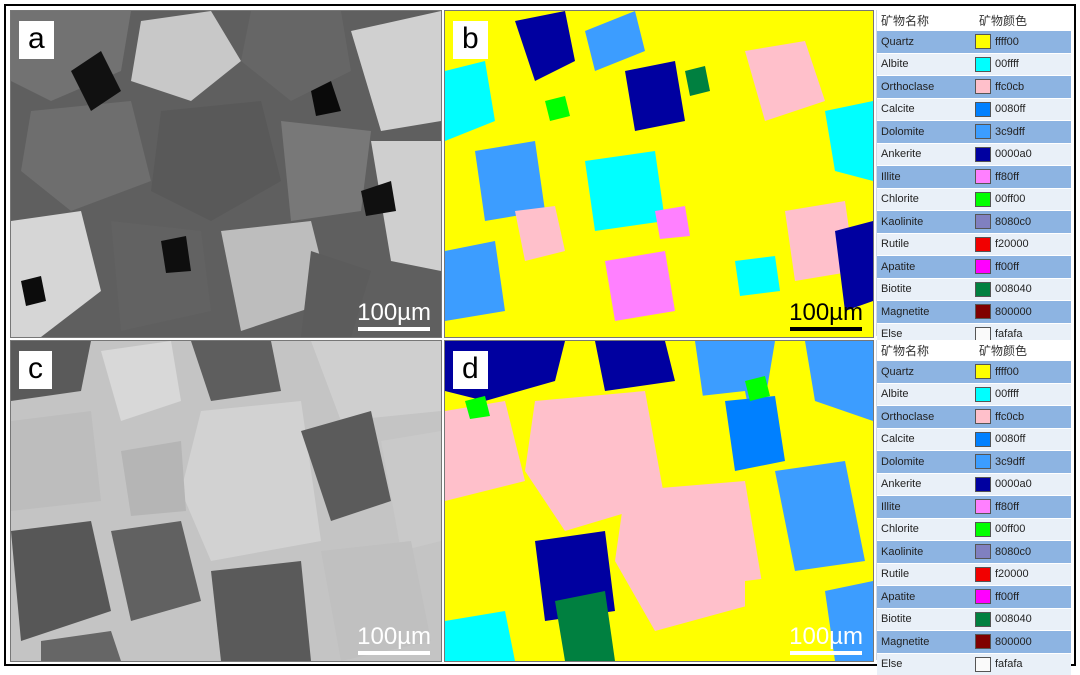 Image resolution: width=1080 pixels, height=675 pixels. I want to click on legend-row-dolomite: Dolomite 3c9dff, so click(974, 131).